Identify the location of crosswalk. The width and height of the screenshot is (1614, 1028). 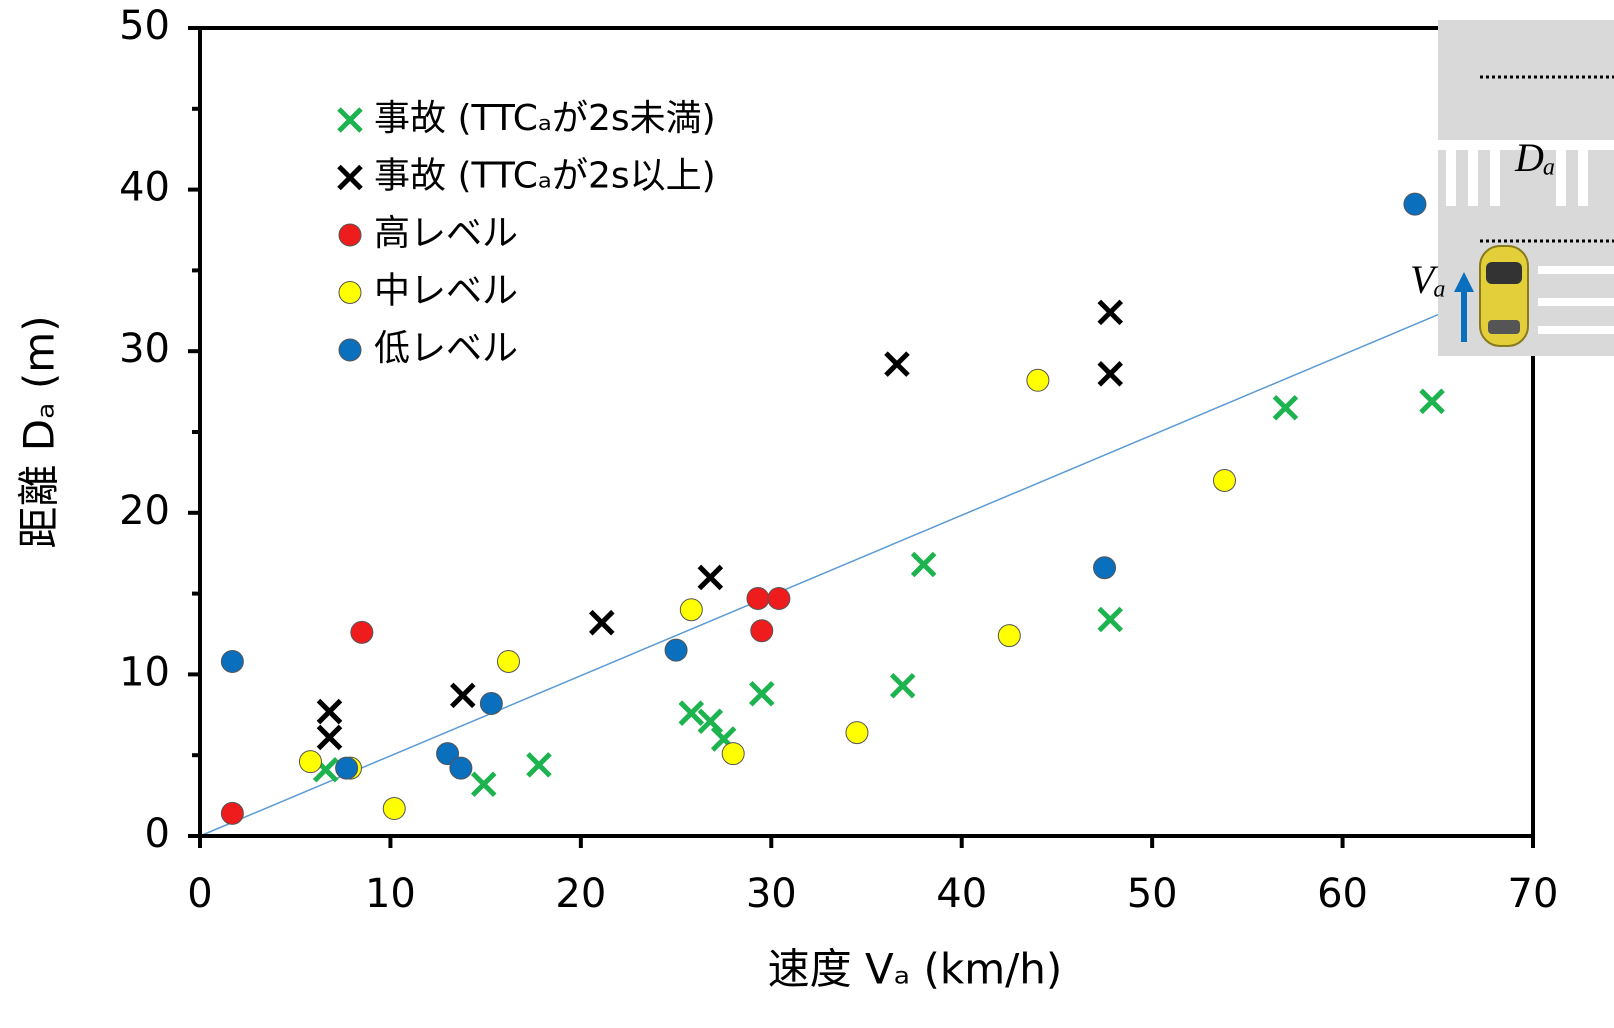
(1526, 167).